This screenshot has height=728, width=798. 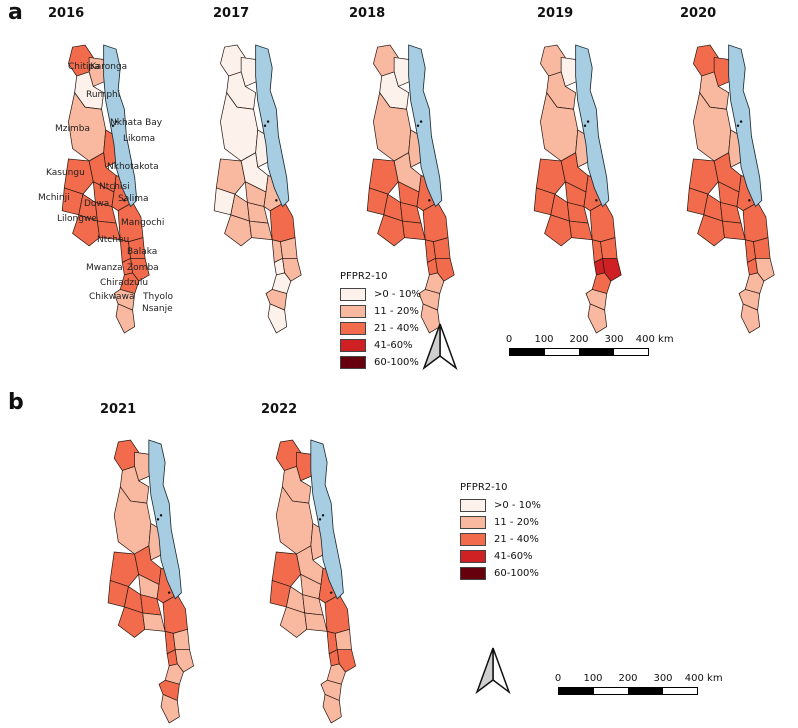 I want to click on map-2018, so click(x=410, y=189).